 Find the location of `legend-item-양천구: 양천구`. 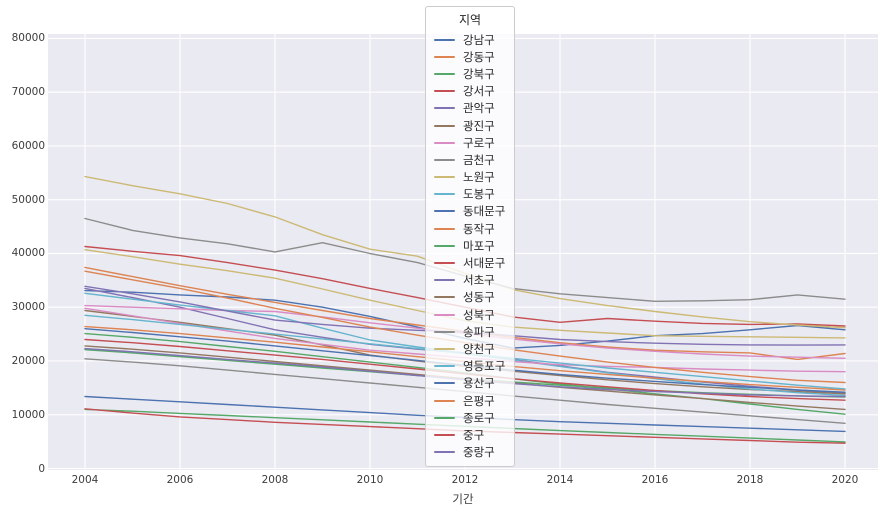

legend-item-양천구: 양천구 is located at coordinates (470, 348).